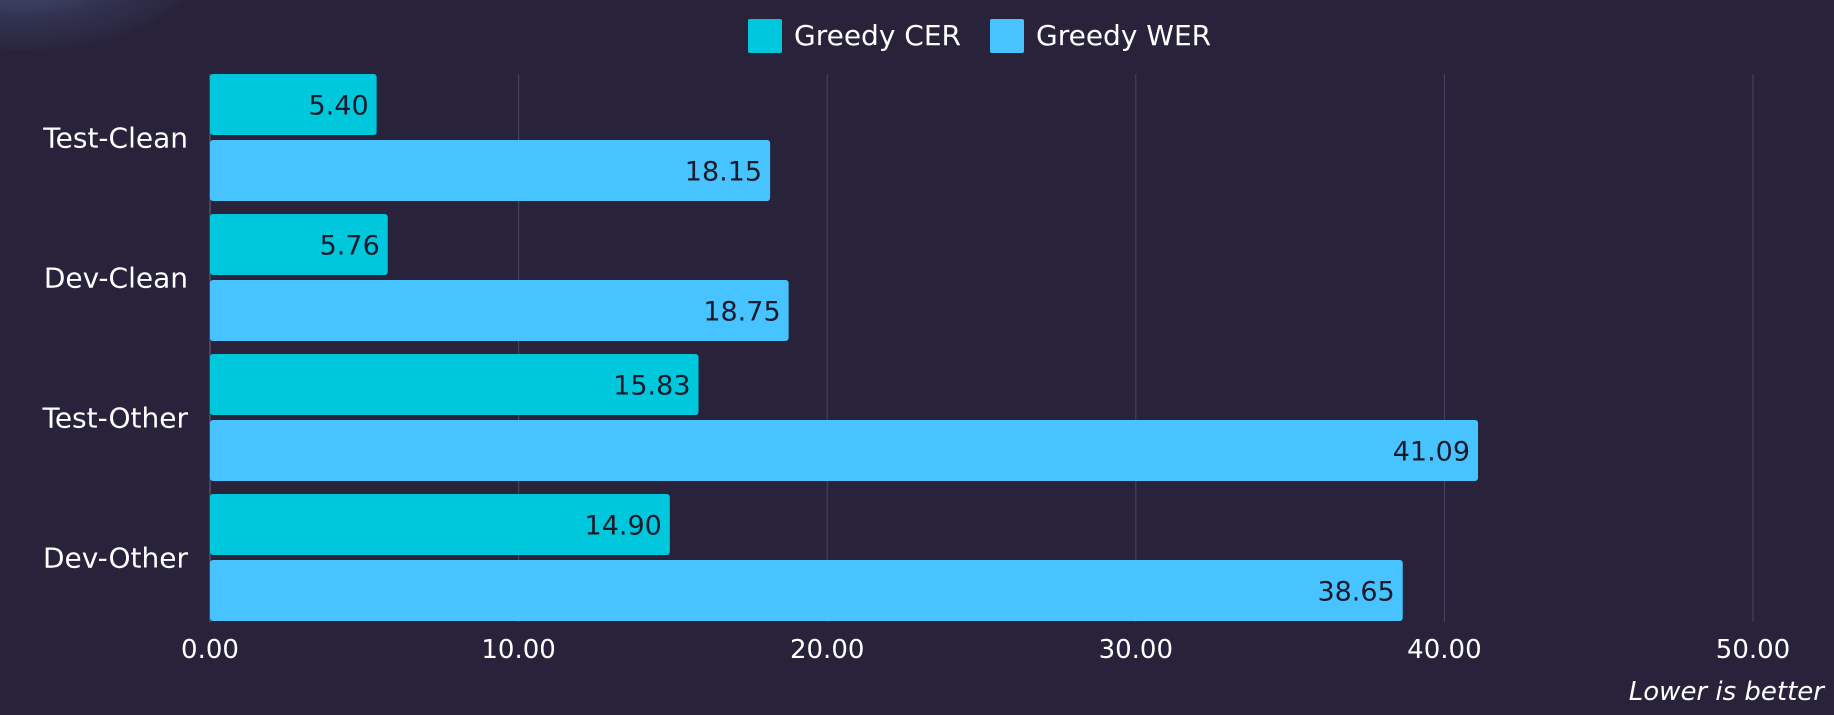  What do you see at coordinates (985, 650) in the screenshot?
I see `x-tick-labels: 0.00 10.00 20.00 30.00 40.00 50.00` at bounding box center [985, 650].